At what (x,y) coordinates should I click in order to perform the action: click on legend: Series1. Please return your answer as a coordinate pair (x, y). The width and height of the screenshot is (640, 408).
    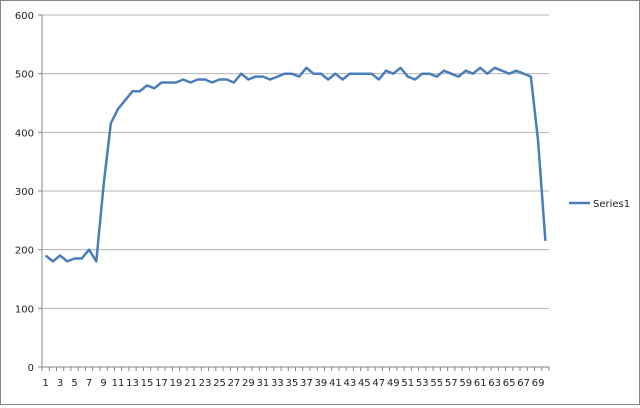
    Looking at the image, I should click on (599, 204).